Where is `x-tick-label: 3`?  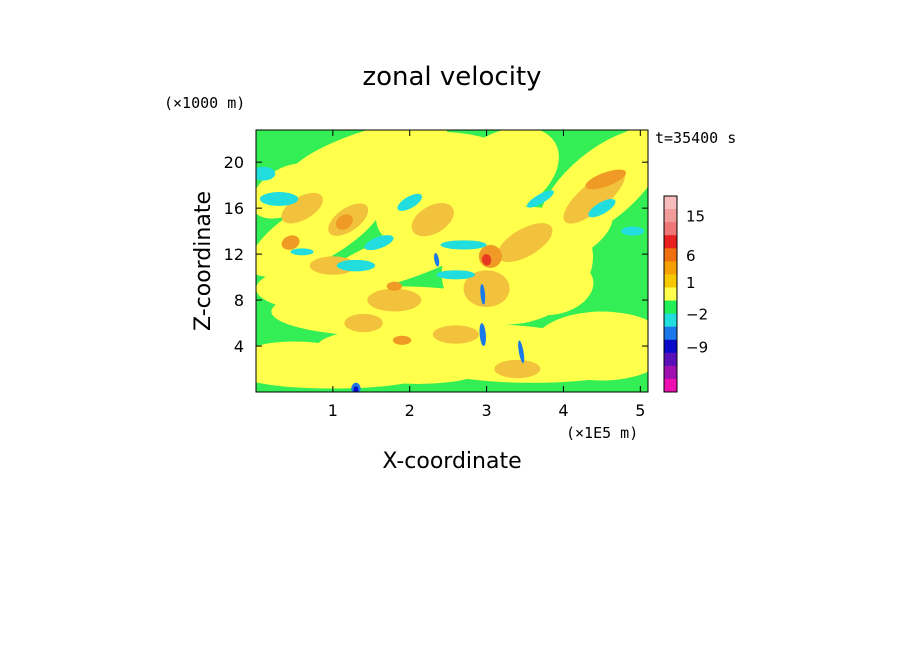 x-tick-label: 3 is located at coordinates (486, 410).